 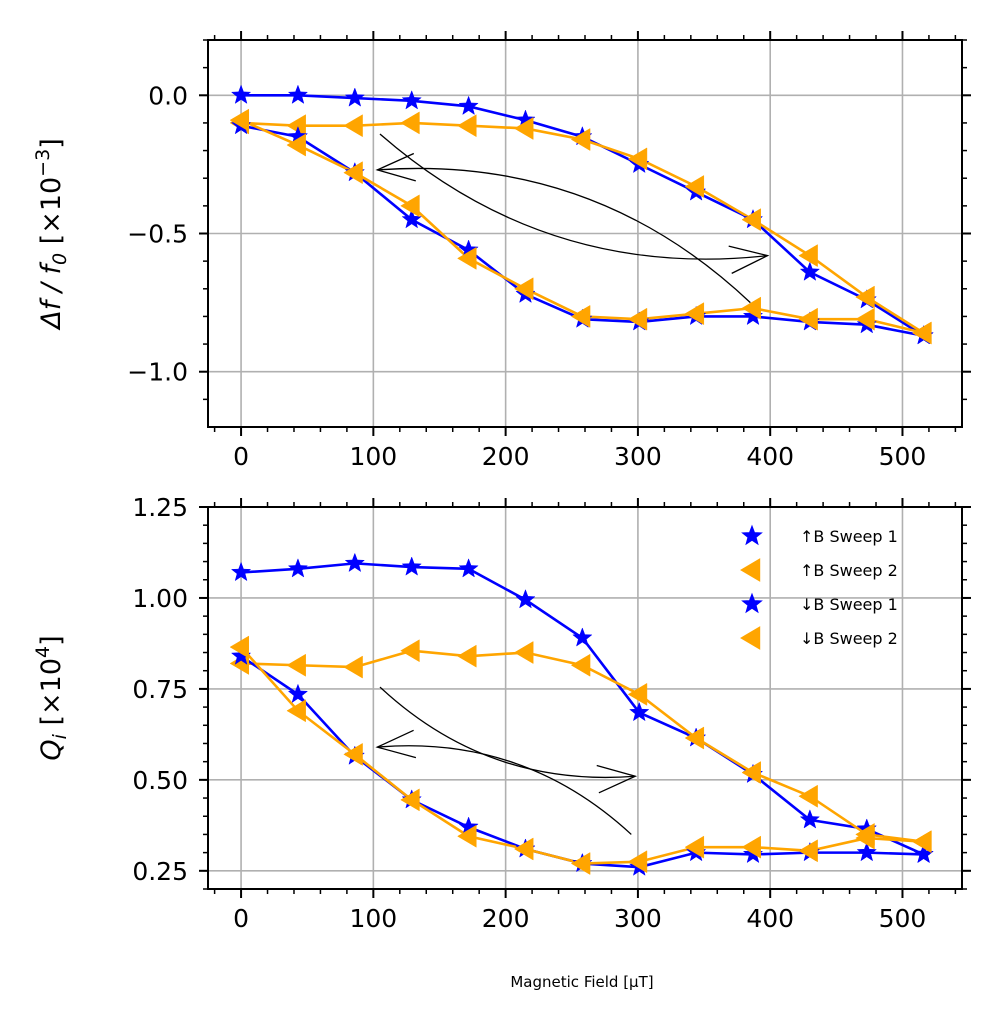 I want to click on y-tick-label: 0.50, so click(x=160, y=780).